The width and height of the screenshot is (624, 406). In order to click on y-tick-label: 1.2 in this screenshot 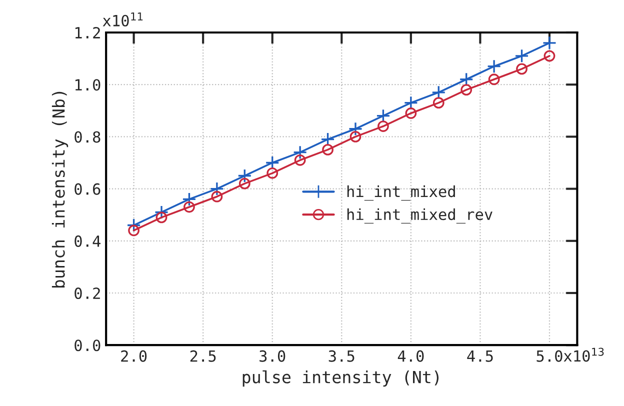, I will do `click(87, 32)`.